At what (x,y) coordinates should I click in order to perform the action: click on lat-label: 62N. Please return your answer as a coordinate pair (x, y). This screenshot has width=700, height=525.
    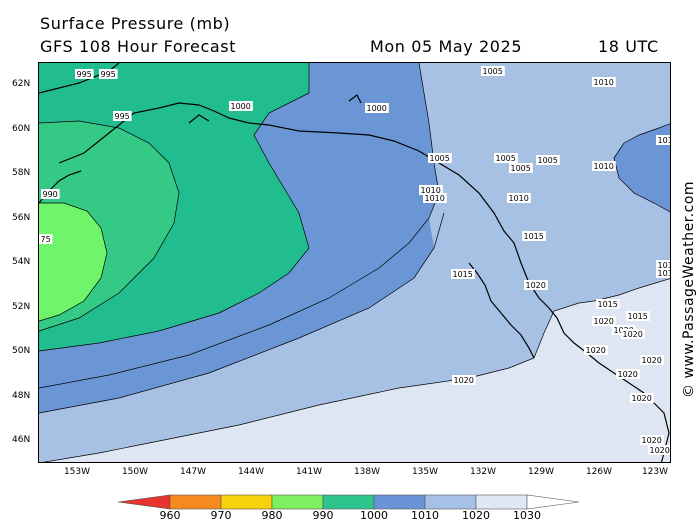
    Looking at the image, I should click on (21, 84).